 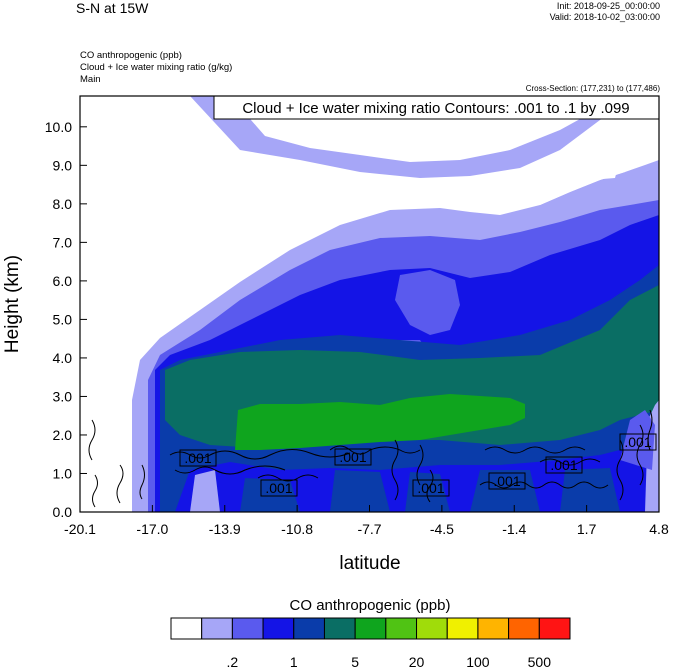 What do you see at coordinates (442, 529) in the screenshot?
I see `x-tick-label: -4.5` at bounding box center [442, 529].